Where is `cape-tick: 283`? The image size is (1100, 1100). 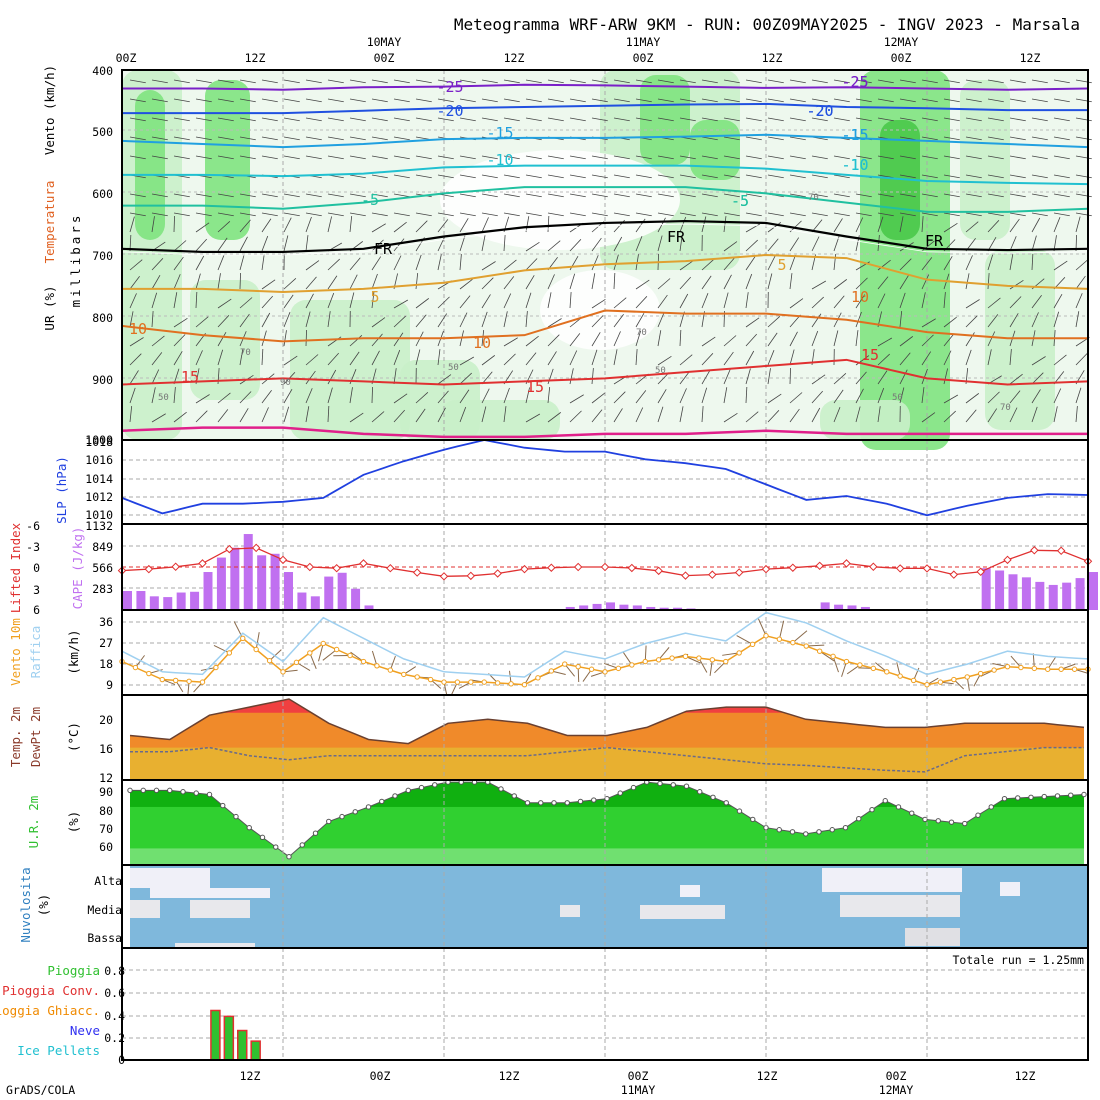
cape-tick: 283 is located at coordinates (102, 589).